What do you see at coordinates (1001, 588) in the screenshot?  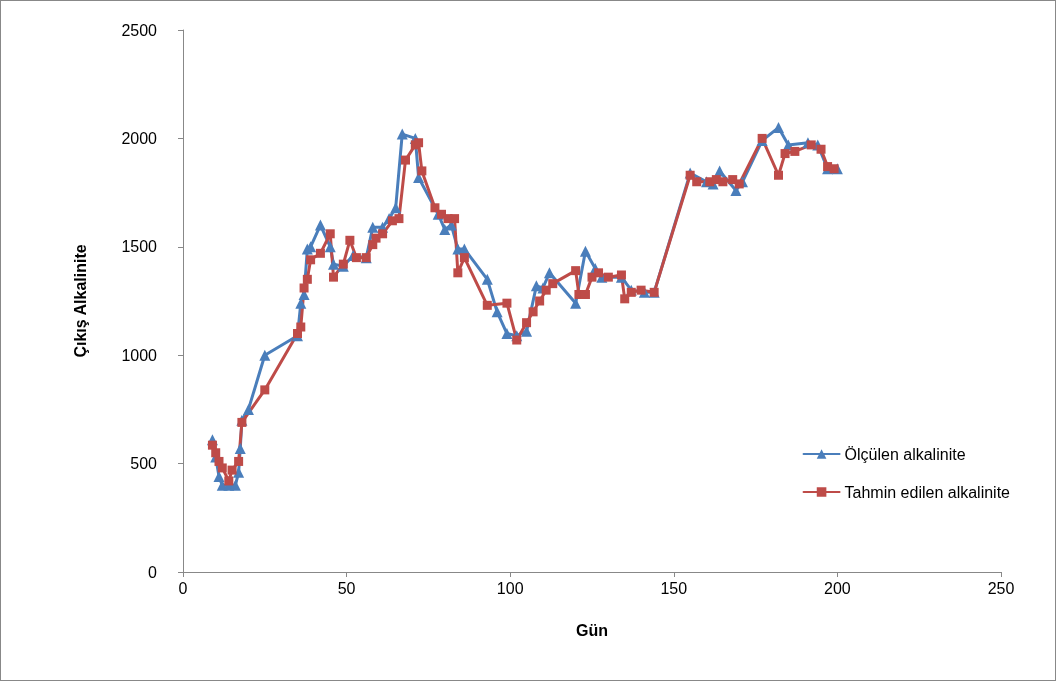 I see `x-tick-label: 250` at bounding box center [1001, 588].